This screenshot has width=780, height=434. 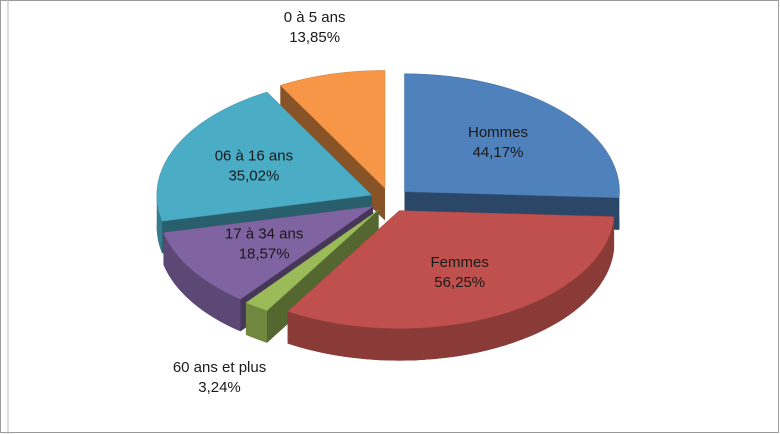 What do you see at coordinates (314, 37) in the screenshot?
I see `slice-value-label: 13,85%` at bounding box center [314, 37].